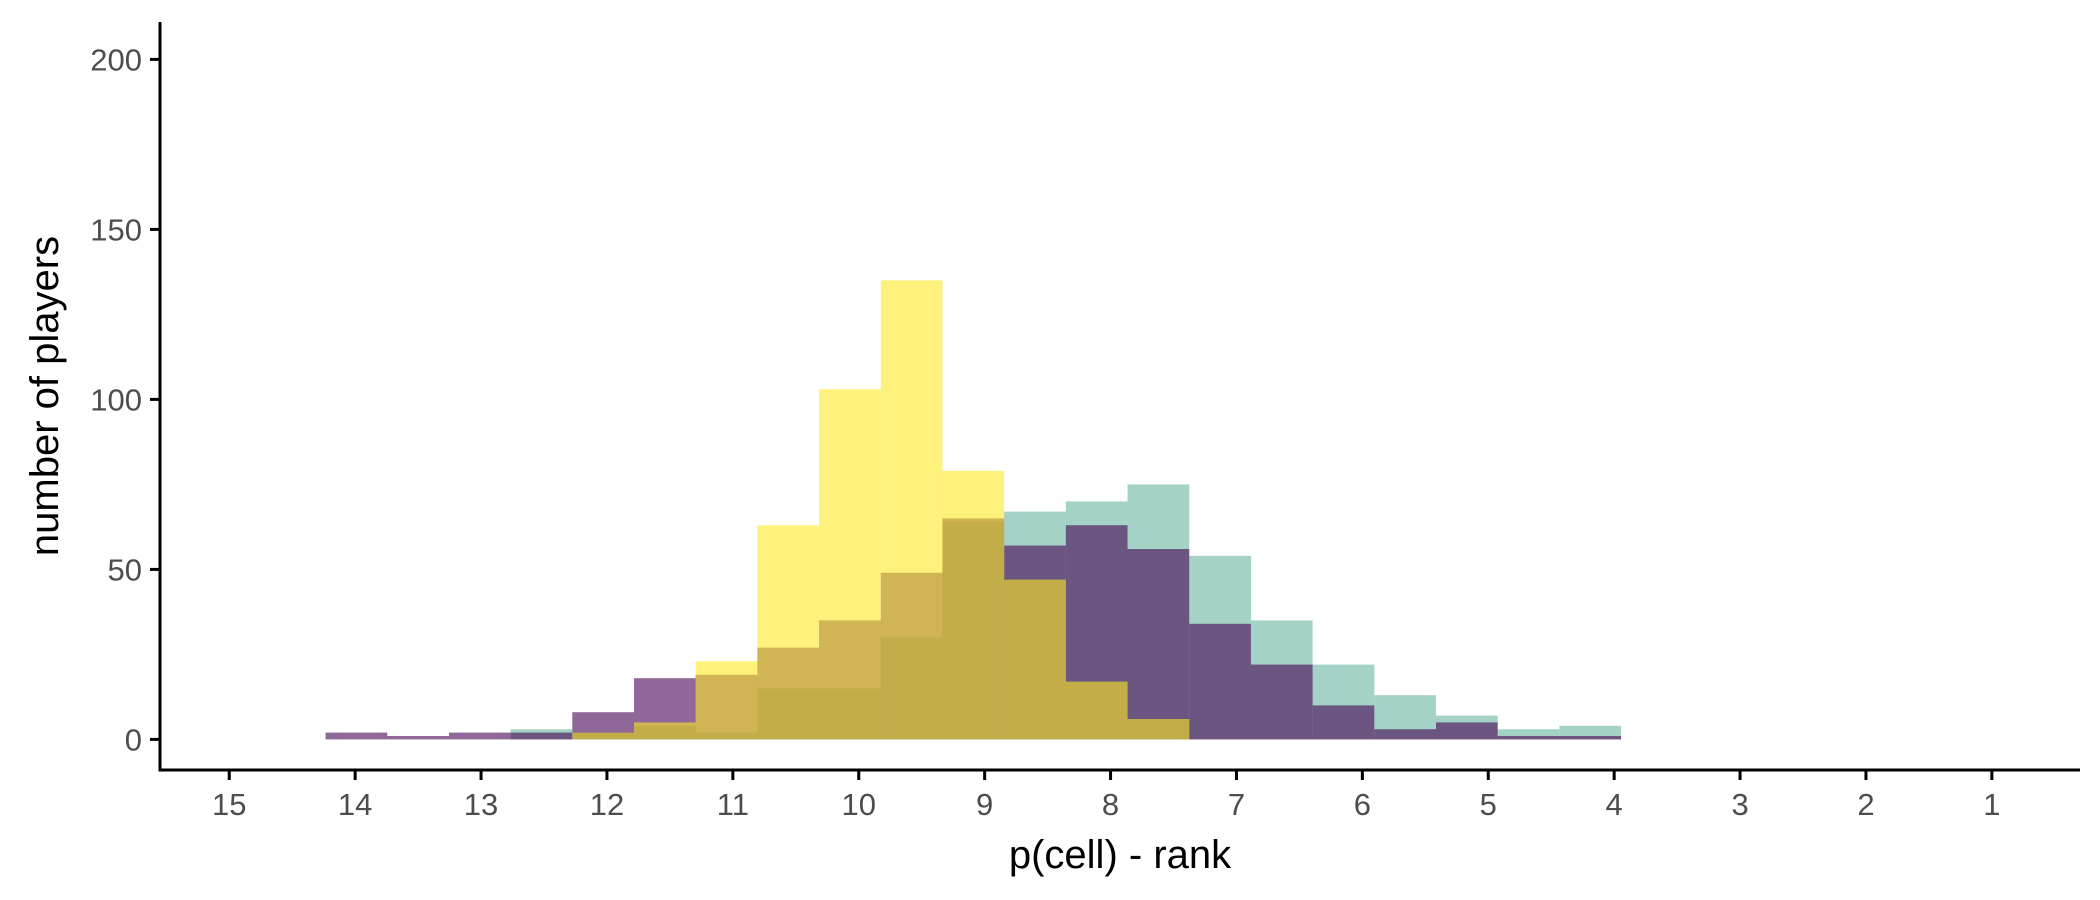 This screenshot has width=2100, height=900. What do you see at coordinates (1120, 855) in the screenshot?
I see `x-axis-title: p(cell) - rank` at bounding box center [1120, 855].